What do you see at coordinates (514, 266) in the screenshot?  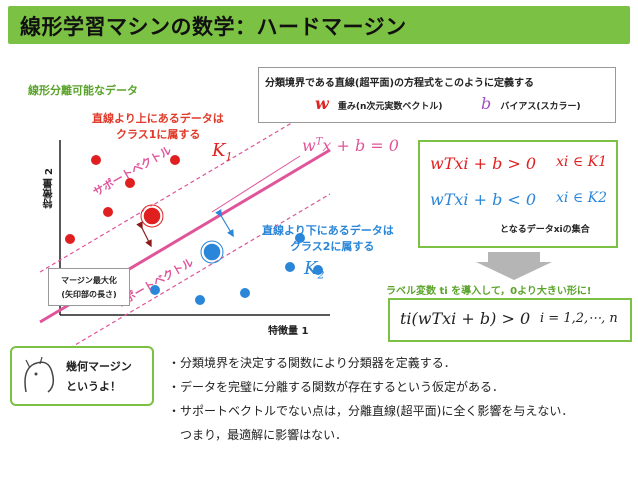 I see `down-arrow-shape` at bounding box center [514, 266].